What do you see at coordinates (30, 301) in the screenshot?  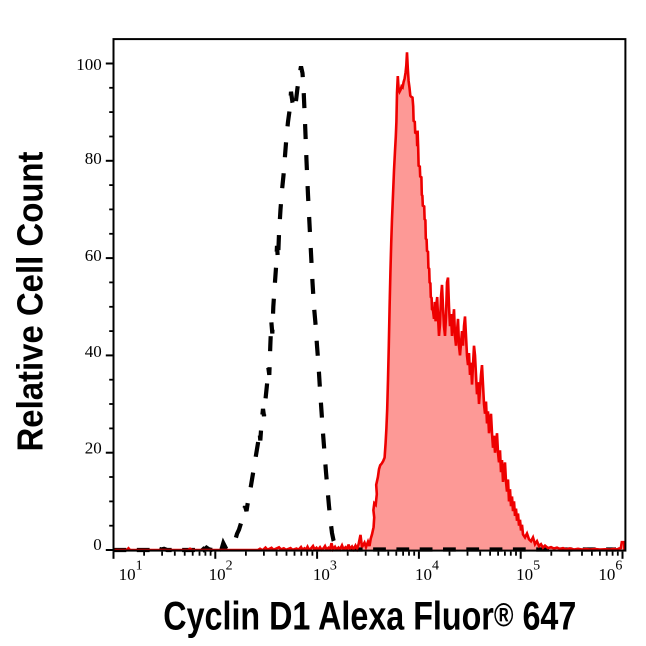 I see `svg-text: Relative Cell Count` at bounding box center [30, 301].